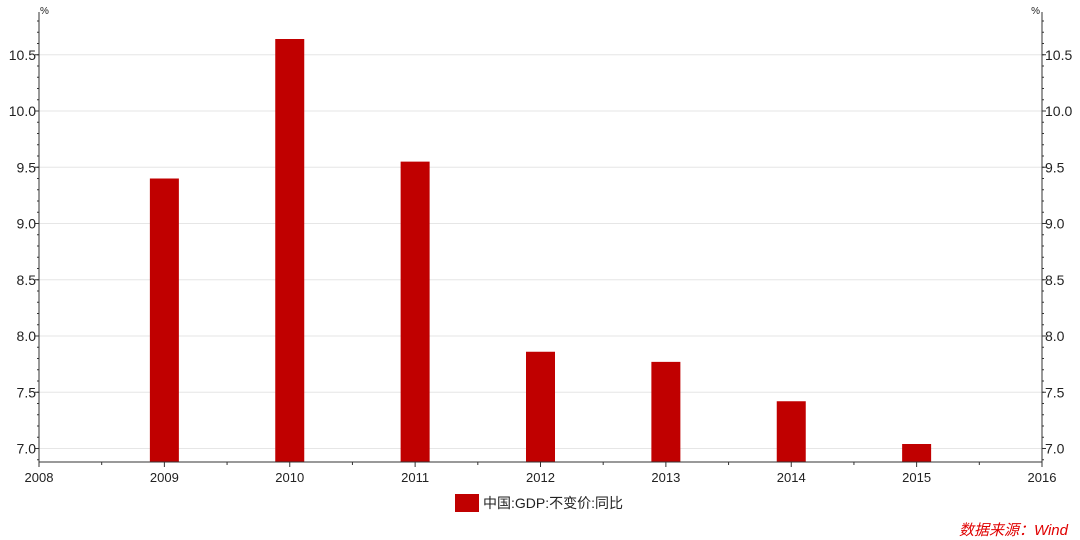 The image size is (1080, 540). I want to click on source-note: 数据来源：Wind, so click(1013, 530).